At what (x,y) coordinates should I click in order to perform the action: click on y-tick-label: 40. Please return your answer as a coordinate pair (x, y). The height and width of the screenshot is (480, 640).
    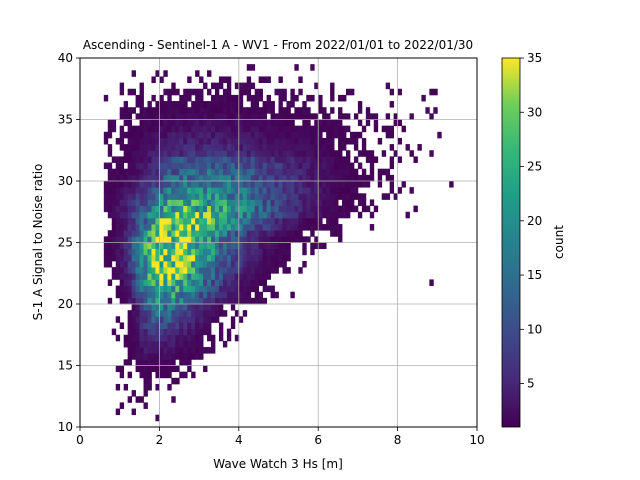
    Looking at the image, I should click on (65, 58).